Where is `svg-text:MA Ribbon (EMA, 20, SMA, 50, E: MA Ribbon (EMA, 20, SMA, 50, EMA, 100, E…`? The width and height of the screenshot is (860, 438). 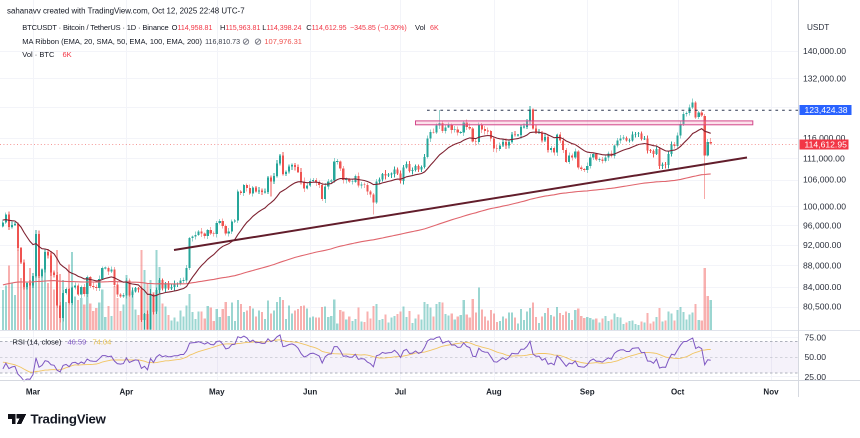
svg-text:MA Ribbon (EMA, 20, SMA, 50, E: MA Ribbon (EMA, 20, SMA, 50, EMA, 100, E… is located at coordinates (162, 41).